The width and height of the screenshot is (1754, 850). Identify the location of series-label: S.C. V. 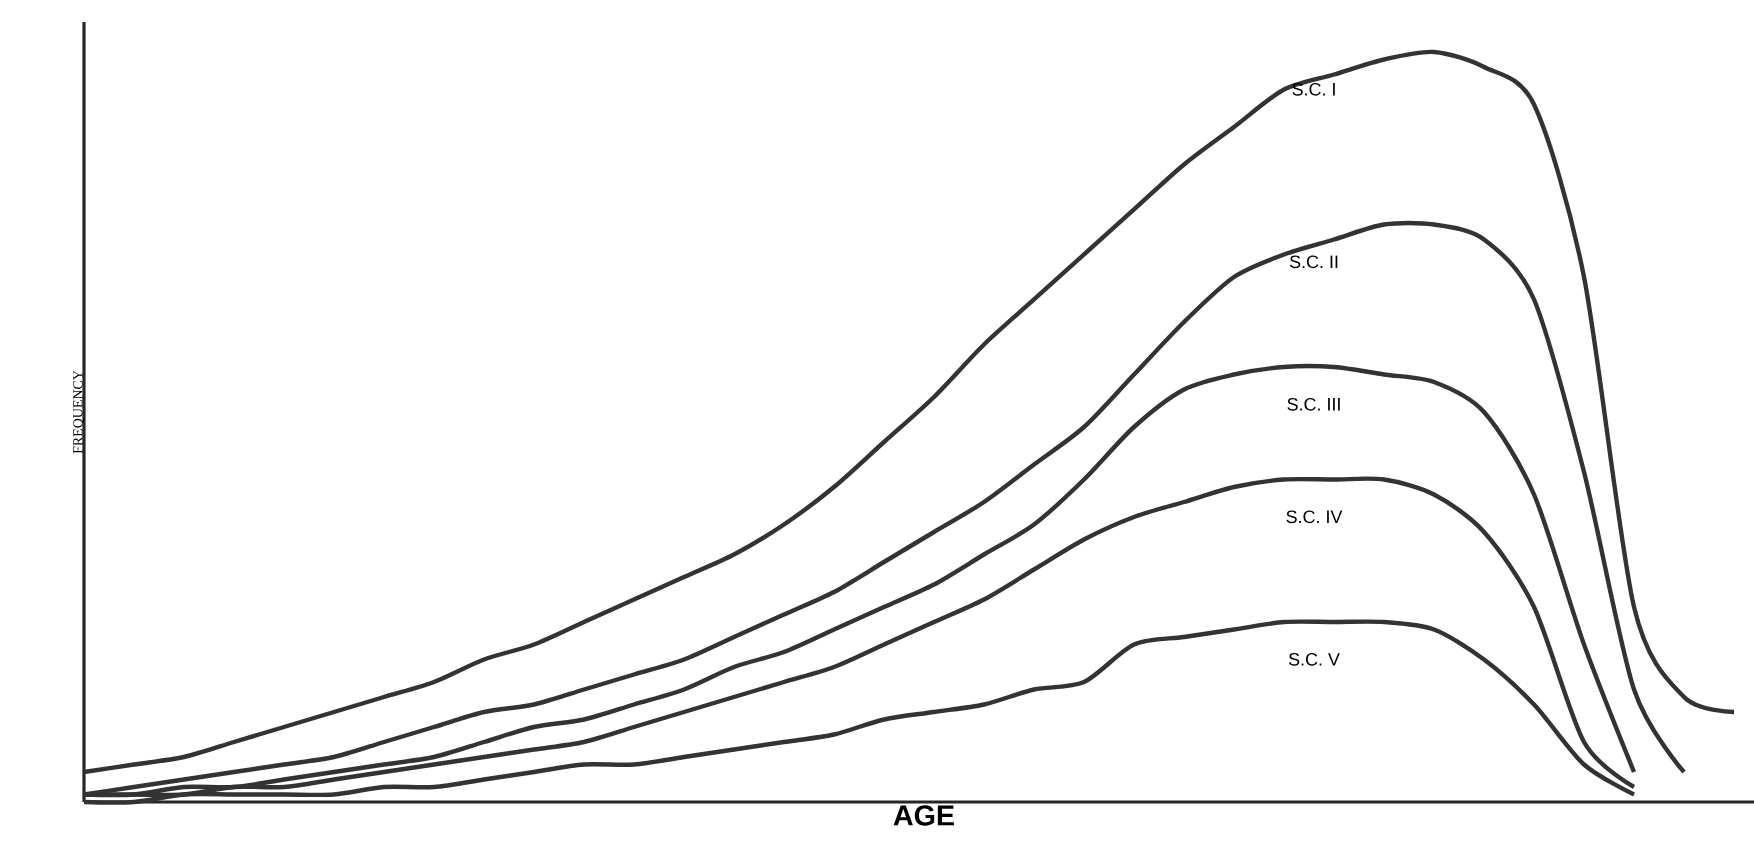
(1314, 659).